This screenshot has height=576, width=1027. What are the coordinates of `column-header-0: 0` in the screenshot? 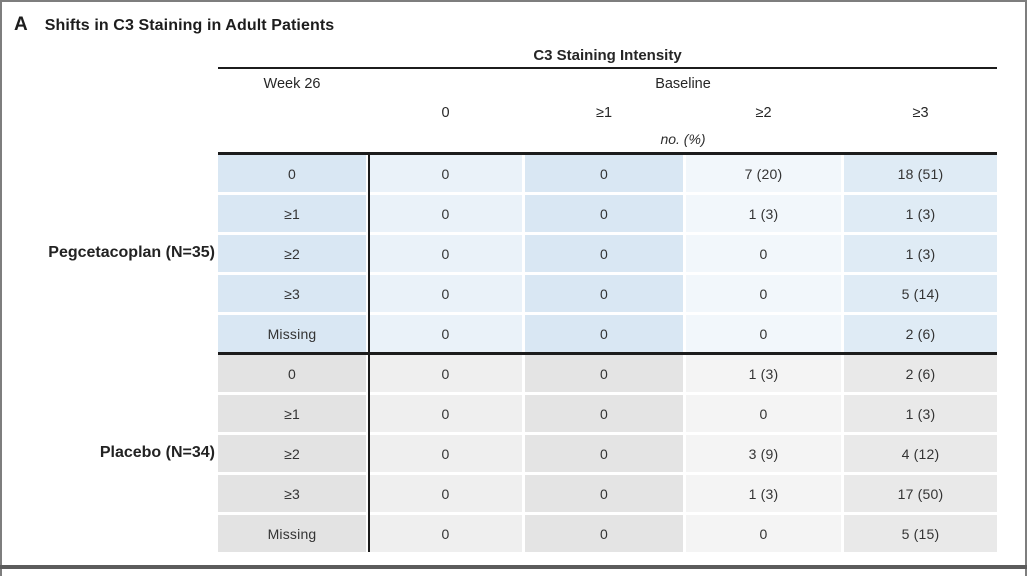 It's located at (445, 113).